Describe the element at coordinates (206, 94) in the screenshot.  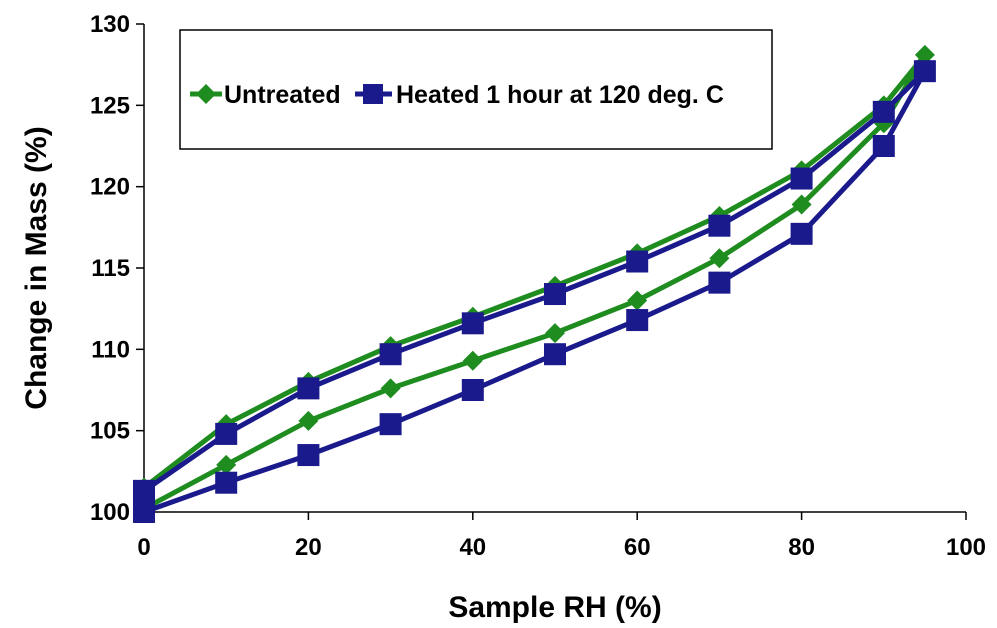
I see `legend-marker-untreated` at that location.